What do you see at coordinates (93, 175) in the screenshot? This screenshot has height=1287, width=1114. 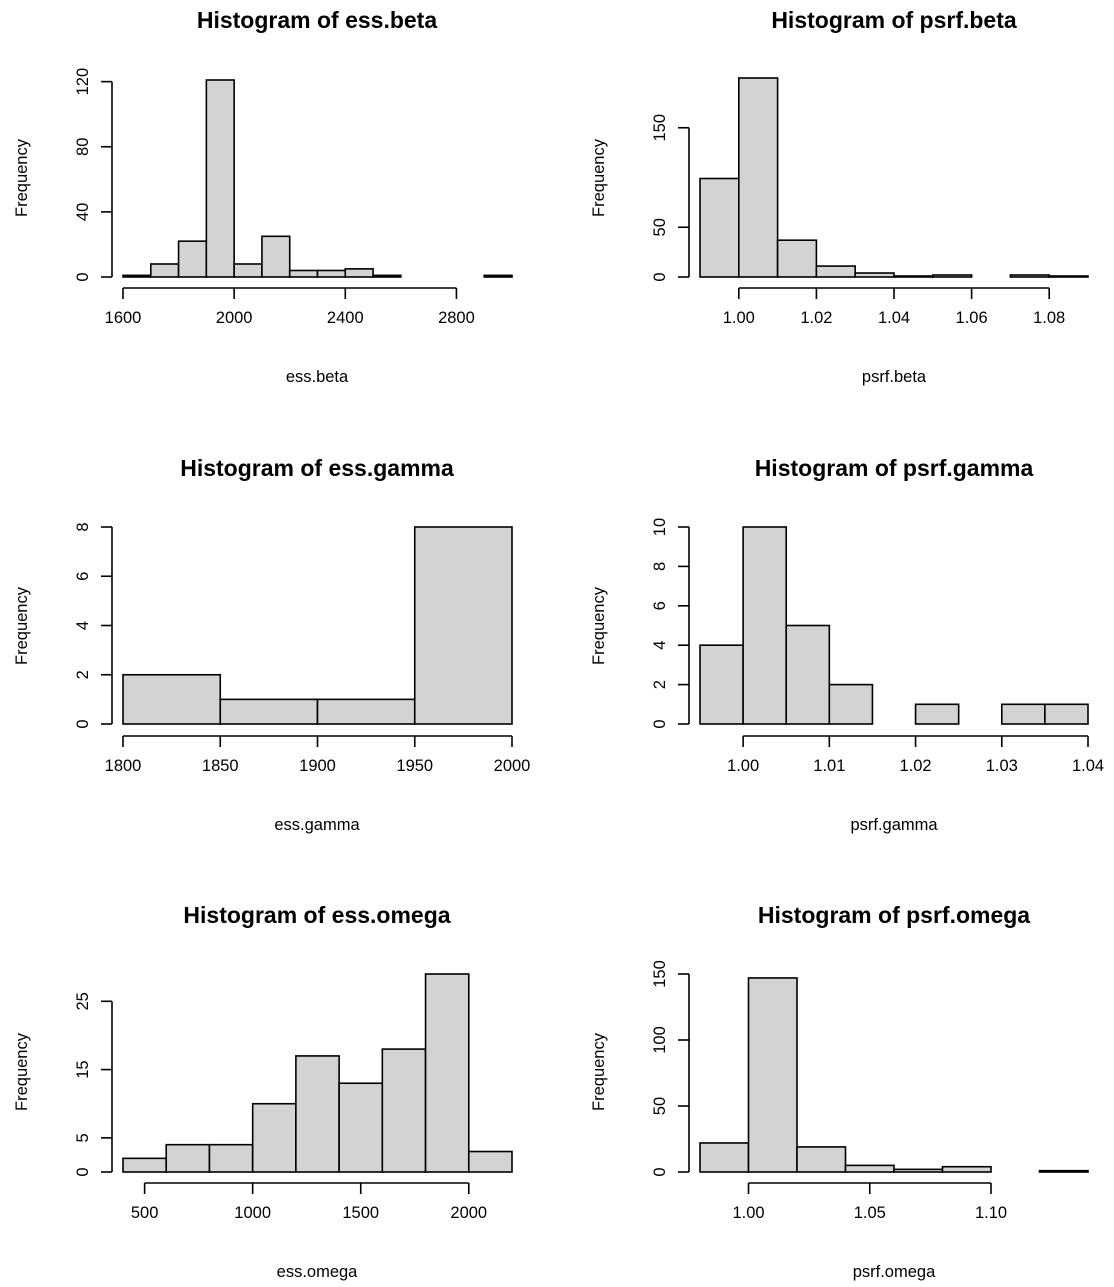 I see `y-axis: 0 40 80 120` at bounding box center [93, 175].